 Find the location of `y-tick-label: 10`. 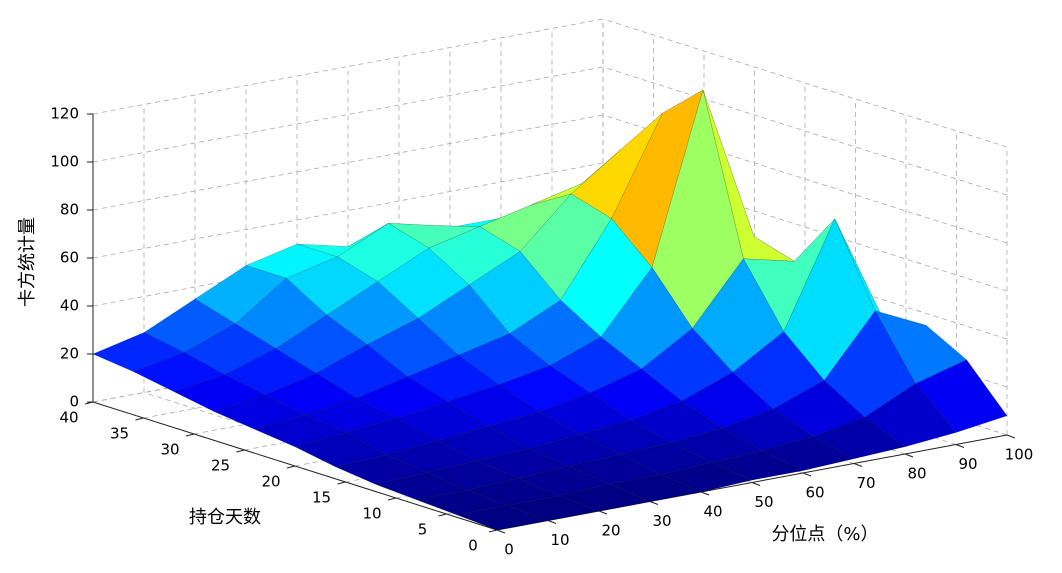

y-tick-label: 10 is located at coordinates (371, 514).